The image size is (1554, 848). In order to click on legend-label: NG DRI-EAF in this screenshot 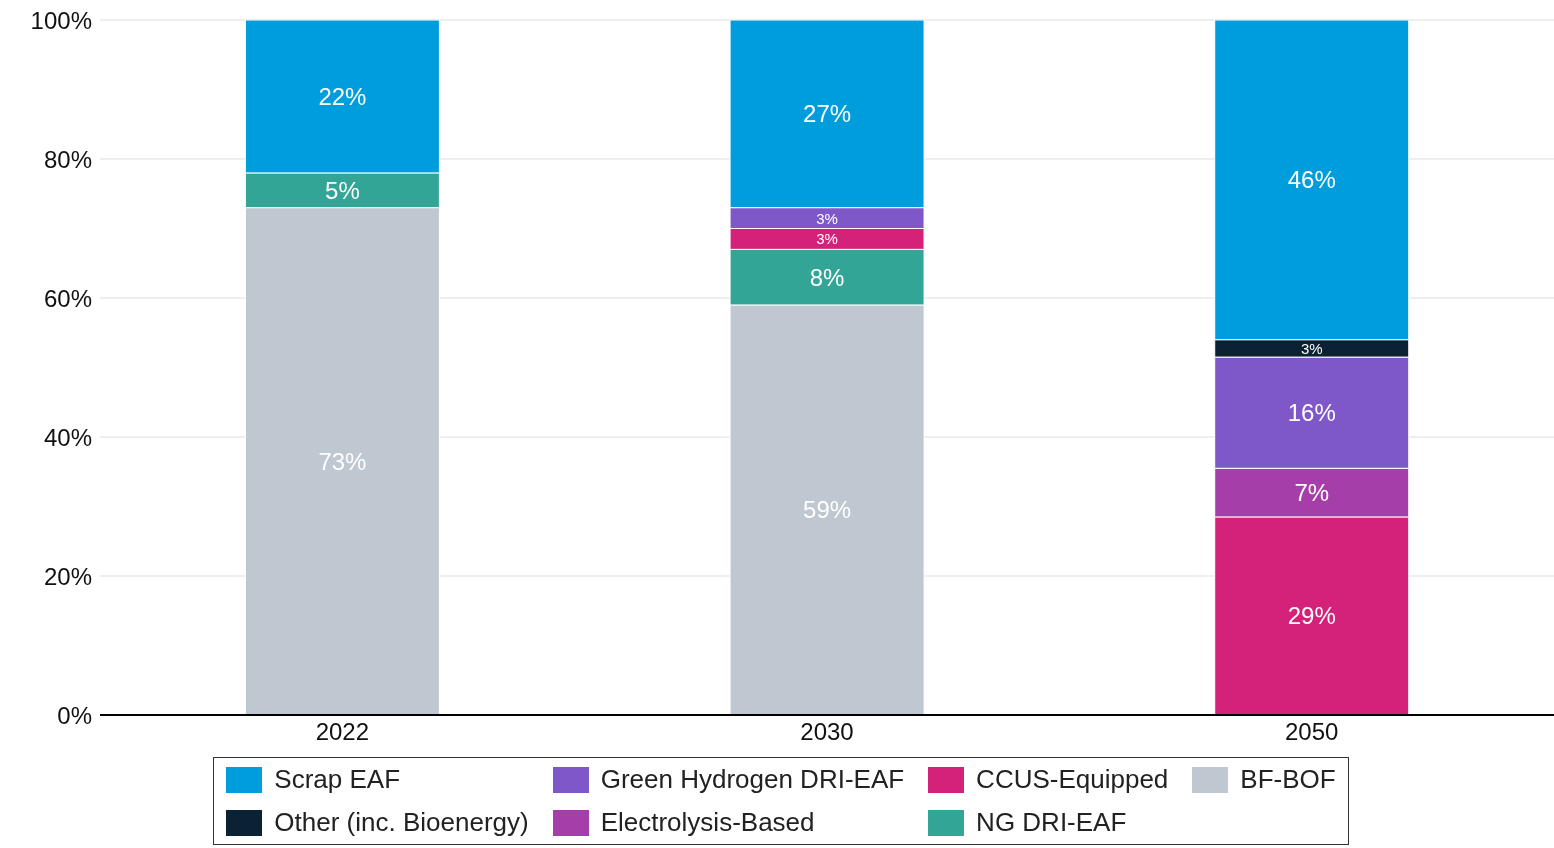, I will do `click(1051, 822)`.